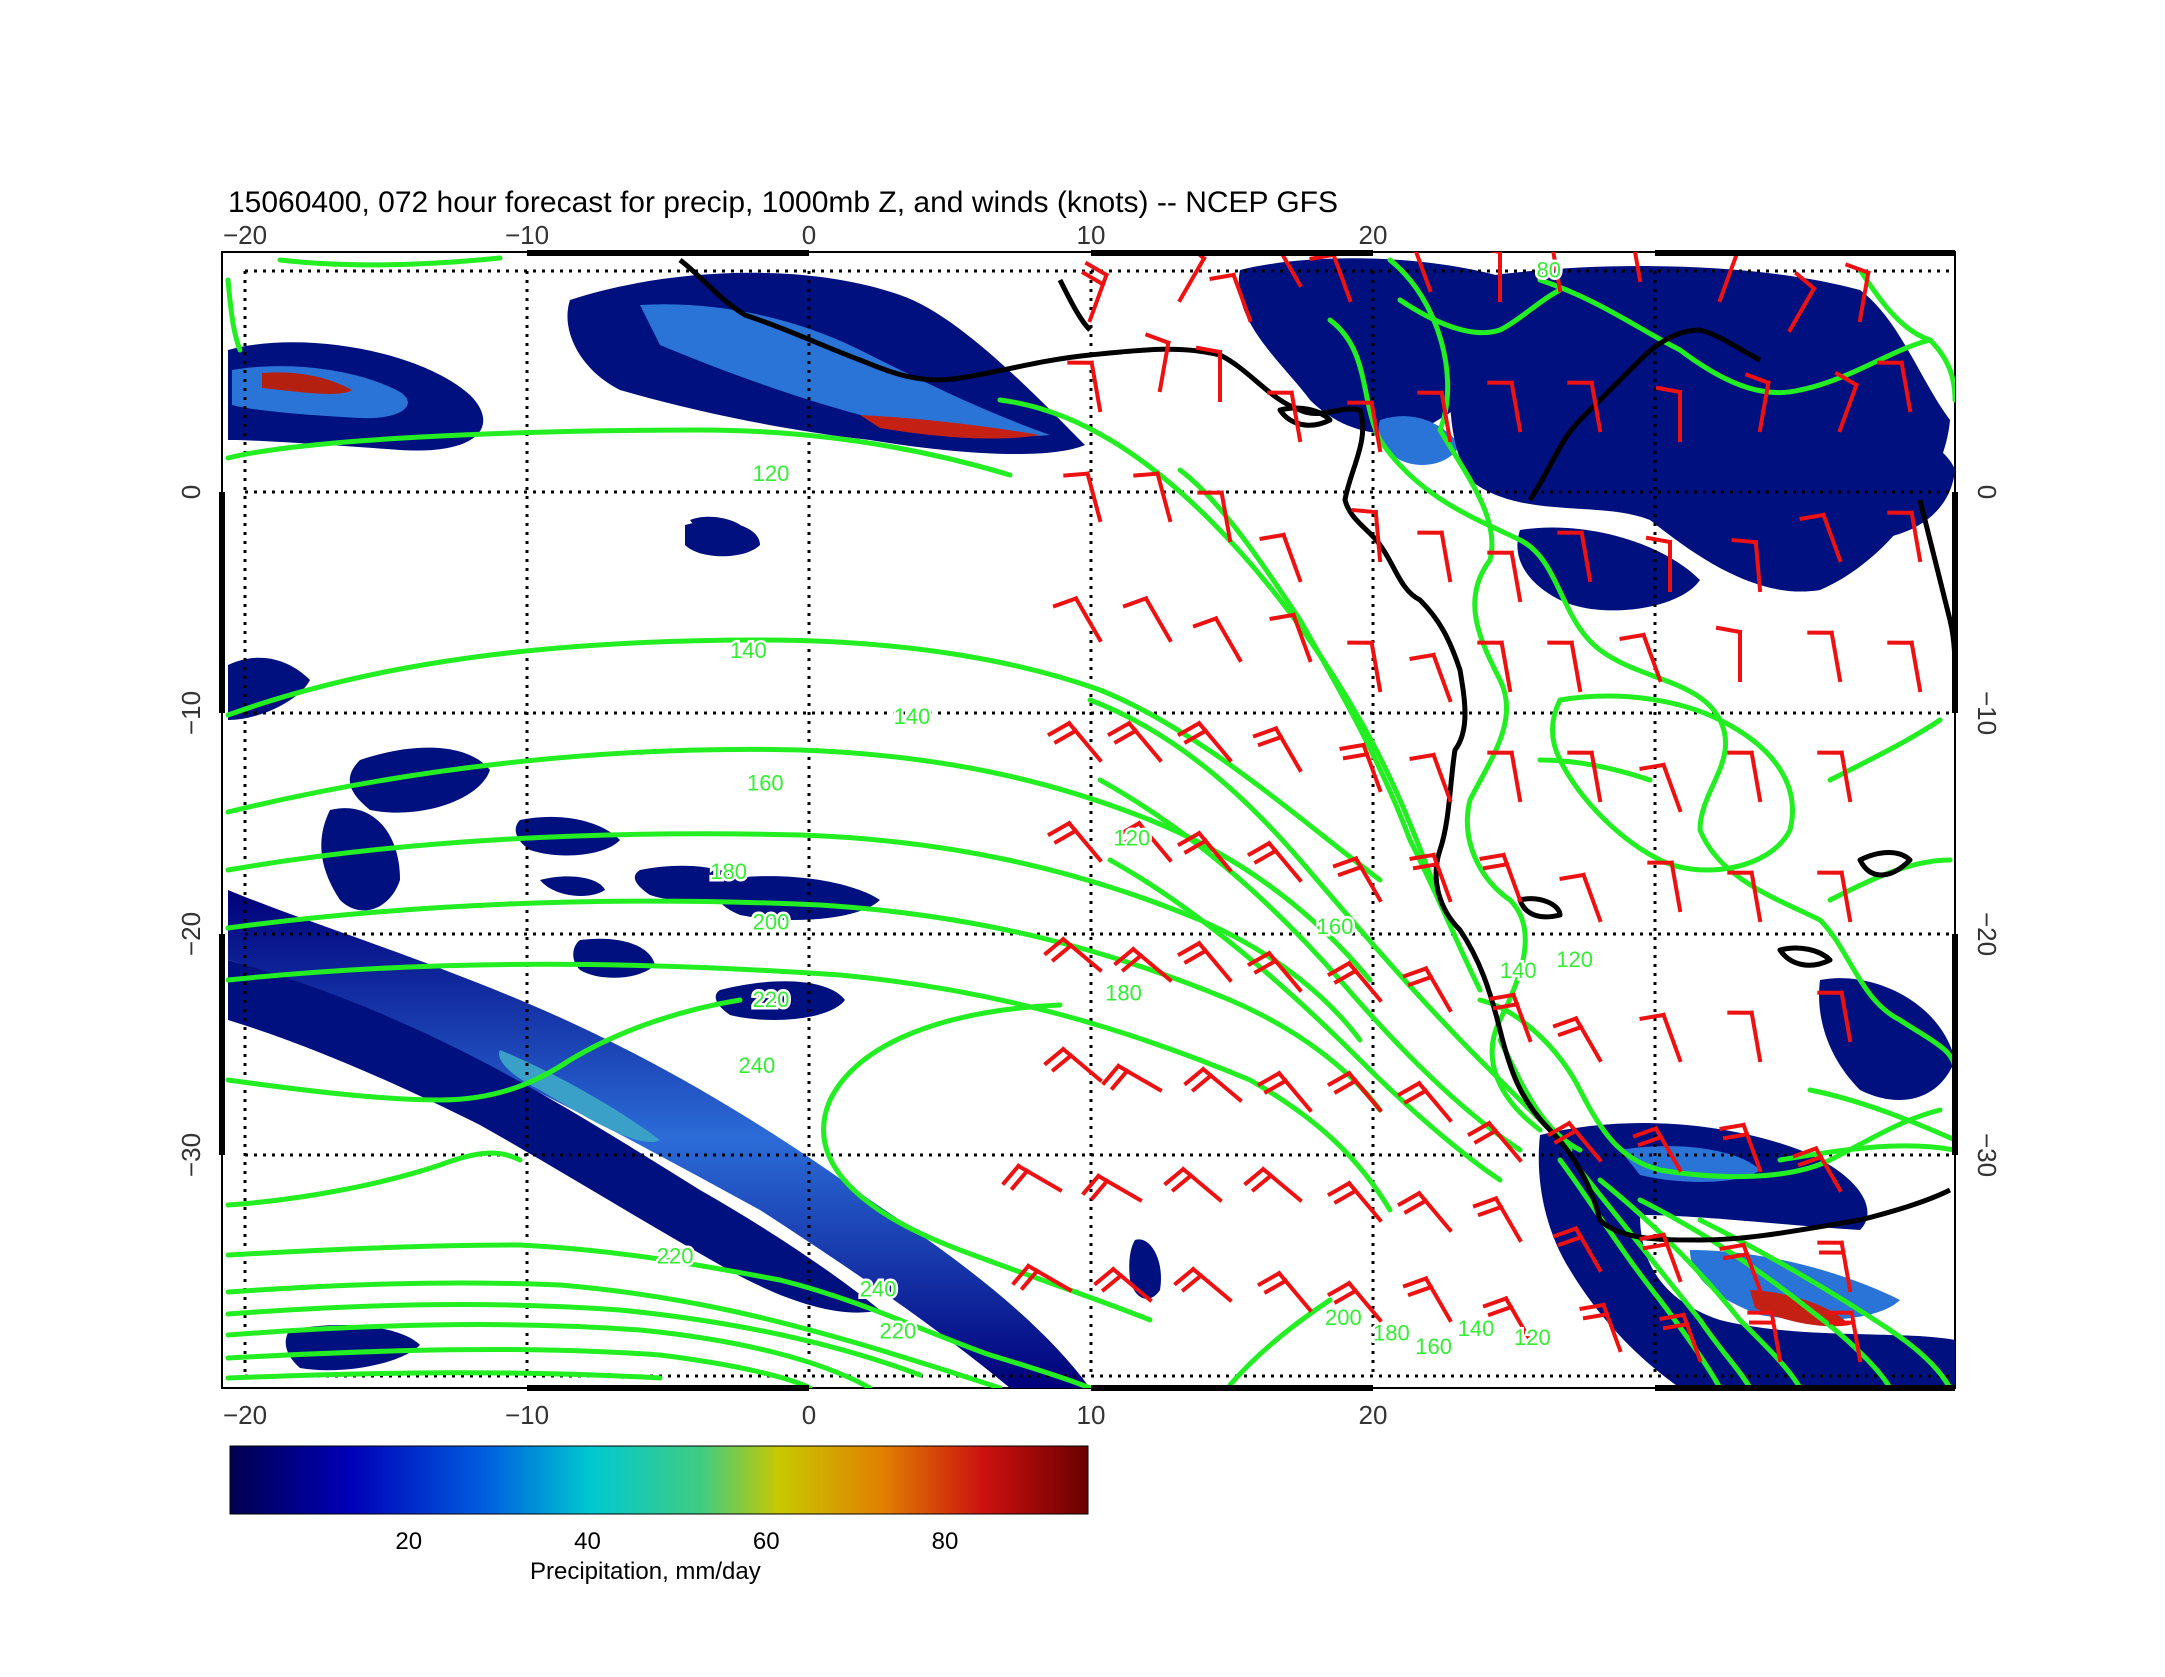  What do you see at coordinates (1373, 1415) in the screenshot?
I see `lon-label-bottom: 20` at bounding box center [1373, 1415].